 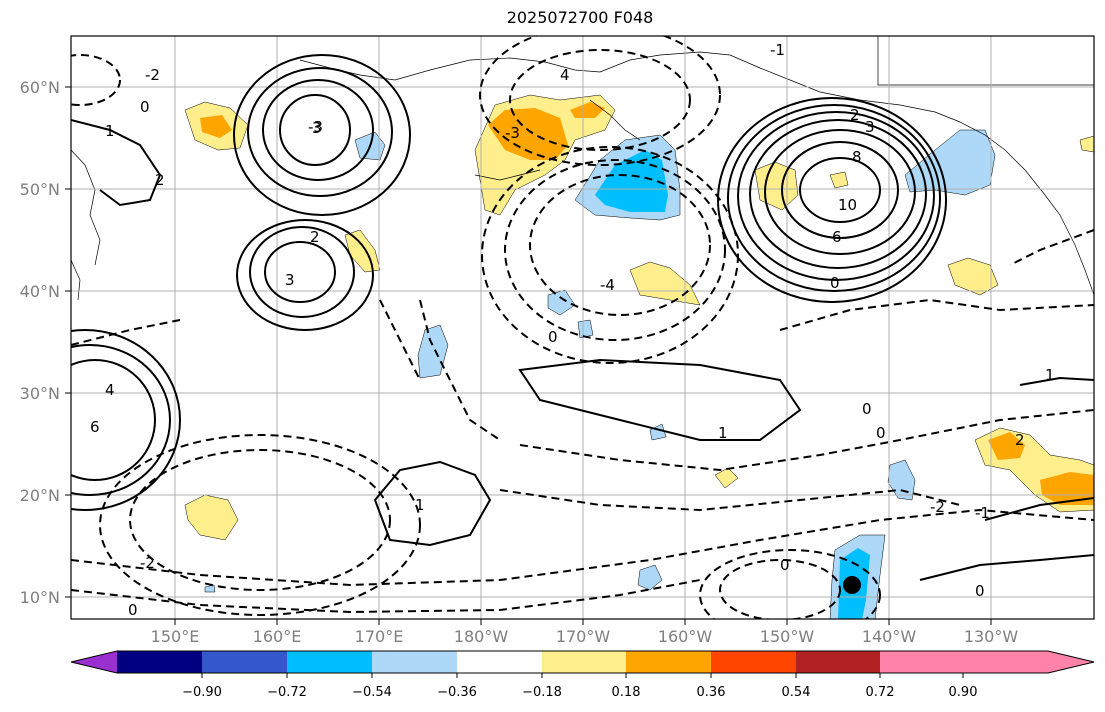 I want to click on lon-label: 170°E, so click(x=379, y=636).